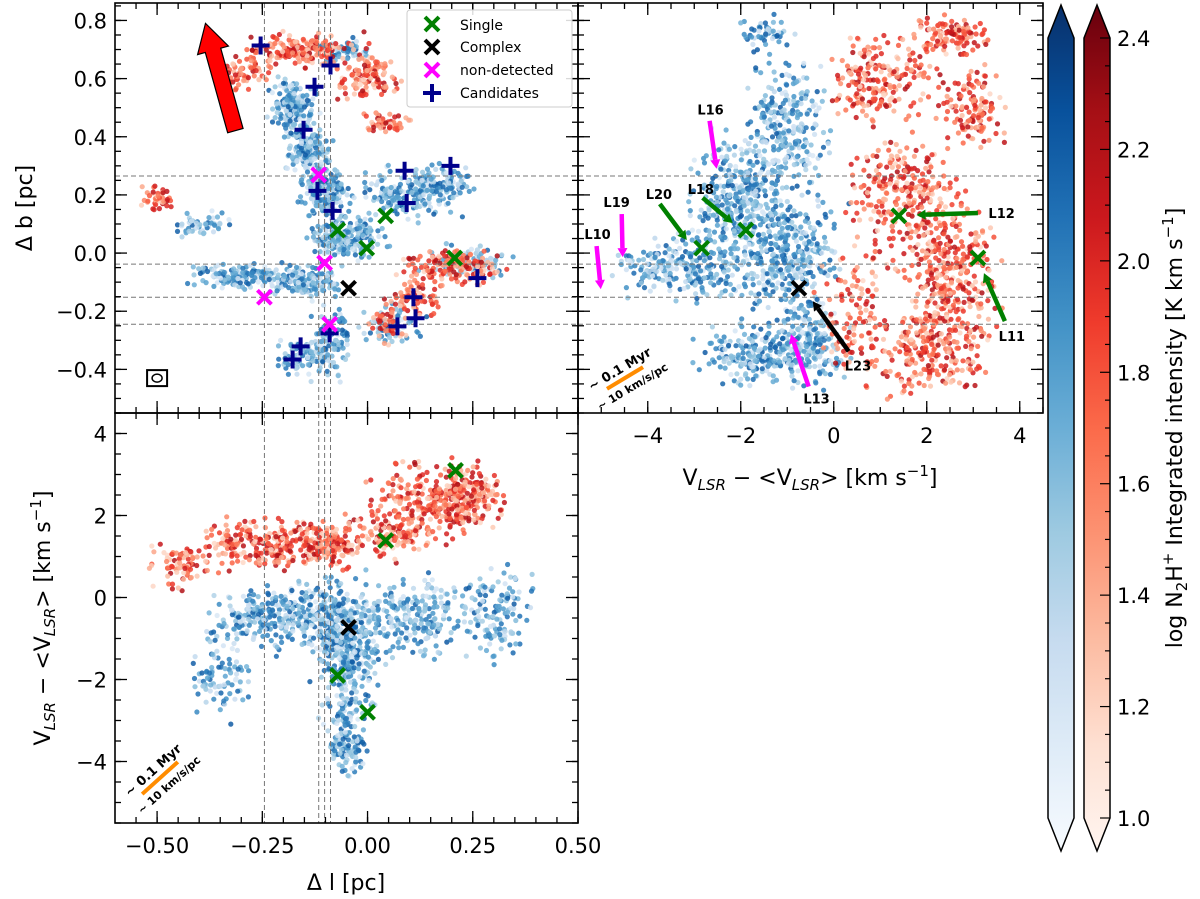 This screenshot has width=1200, height=899. Describe the element at coordinates (329, 333) in the screenshot. I see `plus-marker-icon` at that location.